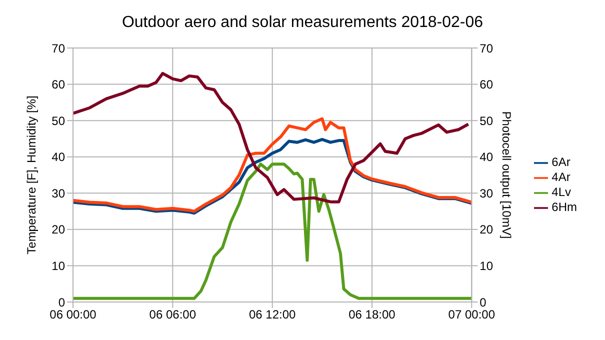  What do you see at coordinates (59, 157) in the screenshot?
I see `y-tick-label: 40` at bounding box center [59, 157].